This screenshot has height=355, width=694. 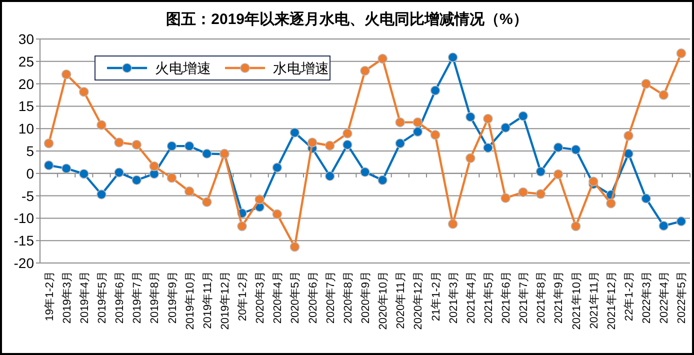 I want to click on y-tick-label: -15, so click(x=24, y=240).